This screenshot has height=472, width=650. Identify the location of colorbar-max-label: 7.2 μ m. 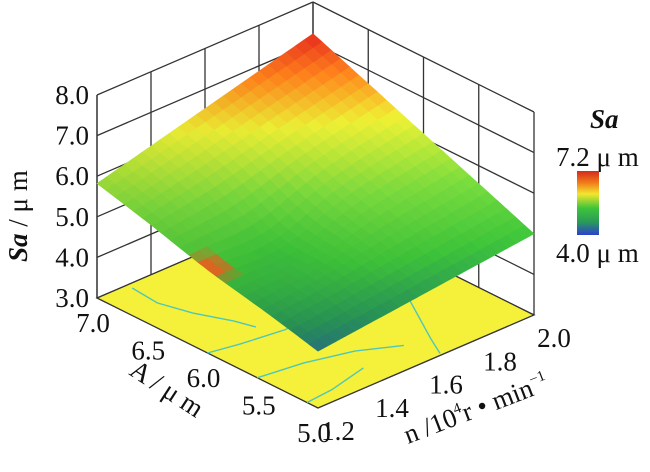
(597, 157).